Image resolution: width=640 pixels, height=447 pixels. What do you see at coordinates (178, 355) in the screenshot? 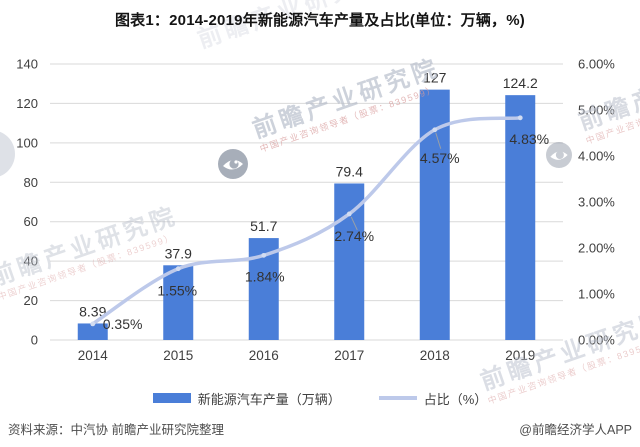
I see `svg-text: 2015` at bounding box center [178, 355].